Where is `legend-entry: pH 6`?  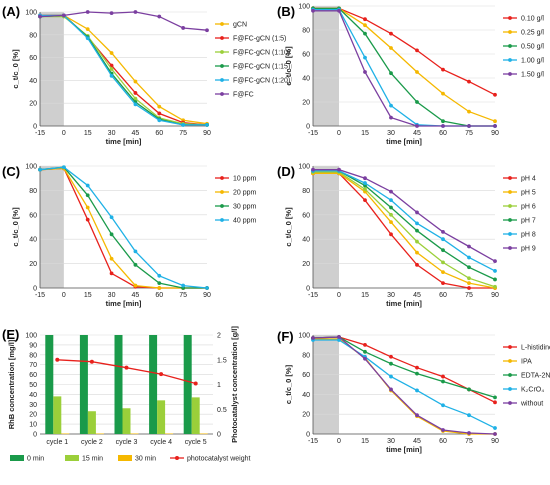
legend-entry: pH 6 is located at coordinates (528, 207).